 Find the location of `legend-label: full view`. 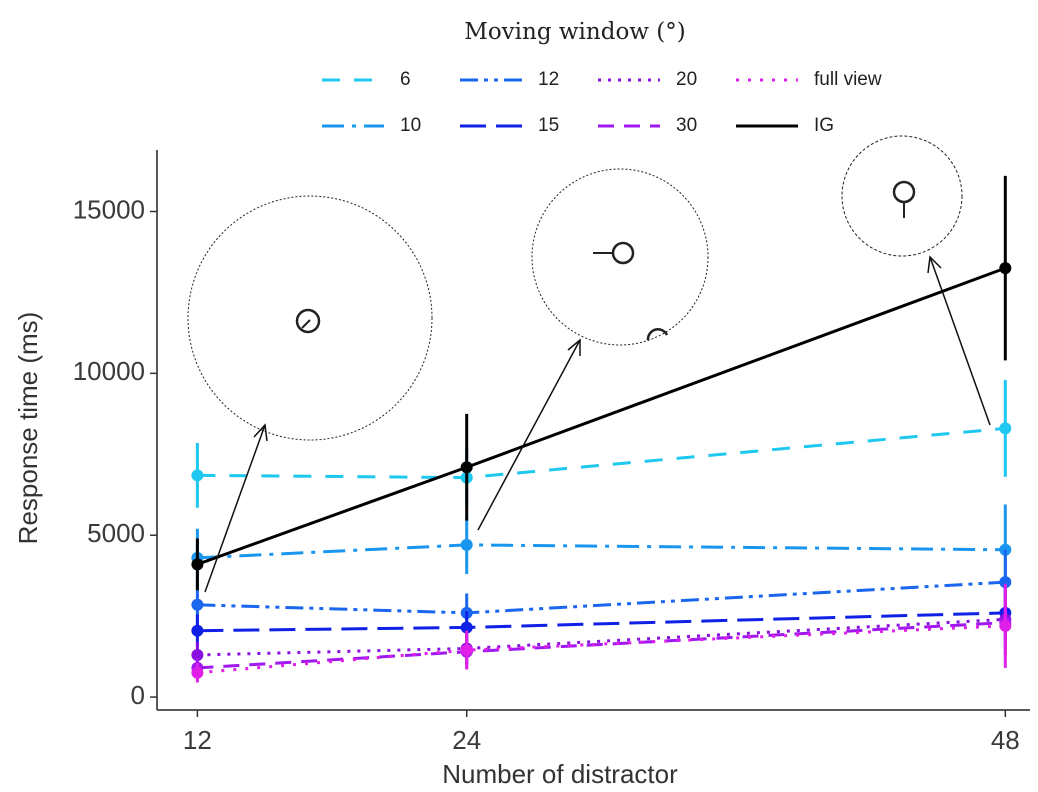

legend-label: full view is located at coordinates (848, 79).